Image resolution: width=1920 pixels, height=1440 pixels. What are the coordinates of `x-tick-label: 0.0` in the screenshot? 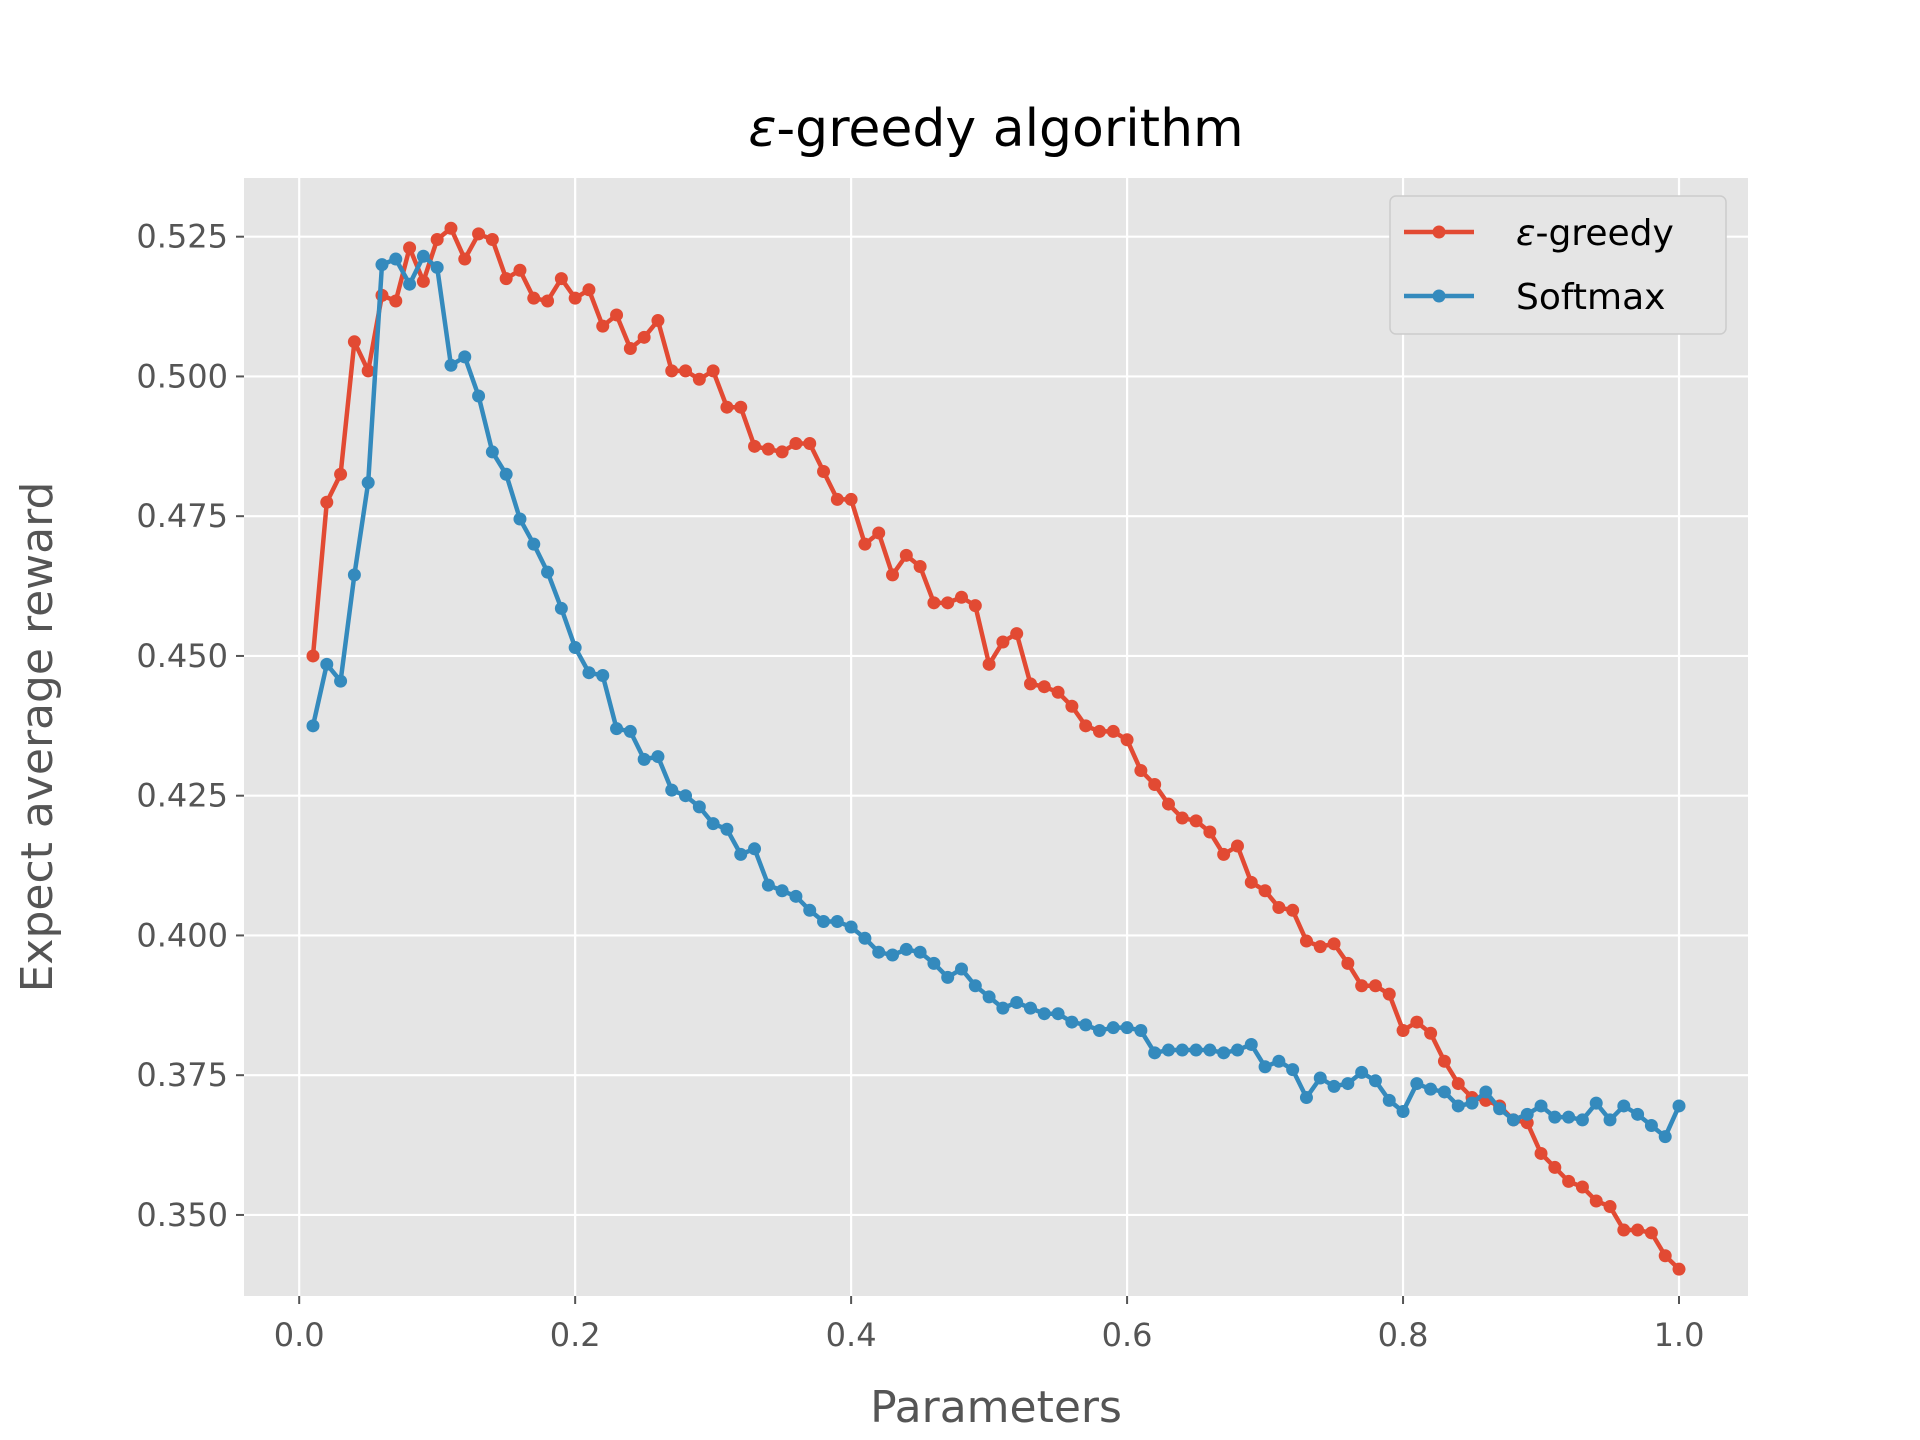 It's located at (299, 1335).